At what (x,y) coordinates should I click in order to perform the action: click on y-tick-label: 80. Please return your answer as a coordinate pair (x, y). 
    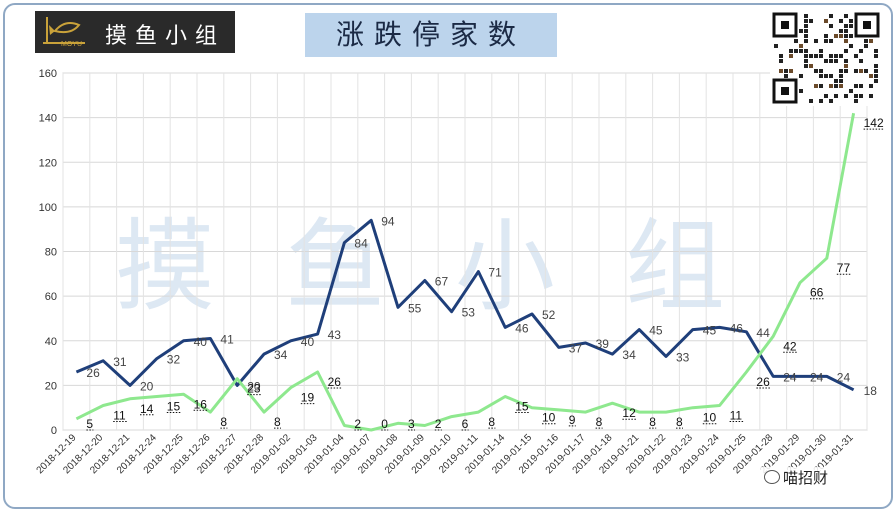
    Looking at the image, I should click on (51, 253).